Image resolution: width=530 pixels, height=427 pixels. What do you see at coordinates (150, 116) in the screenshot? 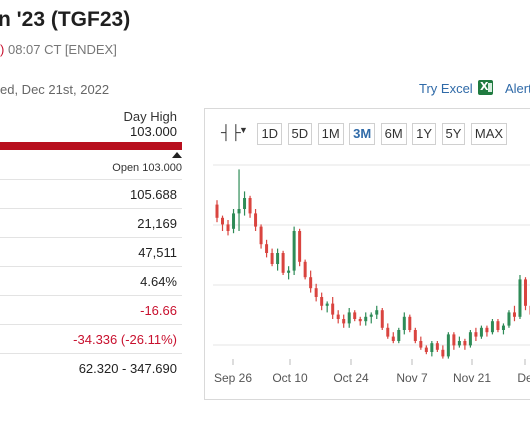
I see `day-high-label: Day High` at bounding box center [150, 116].